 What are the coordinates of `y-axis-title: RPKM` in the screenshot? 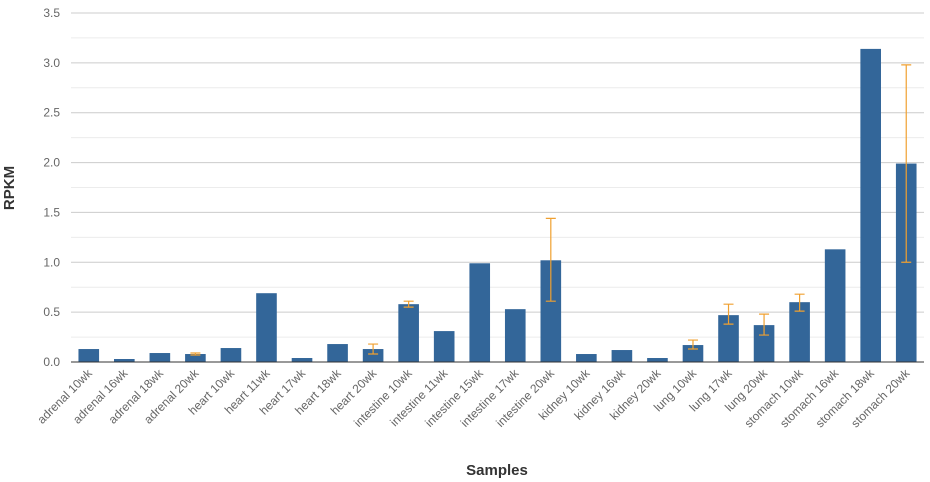 It's located at (9, 188).